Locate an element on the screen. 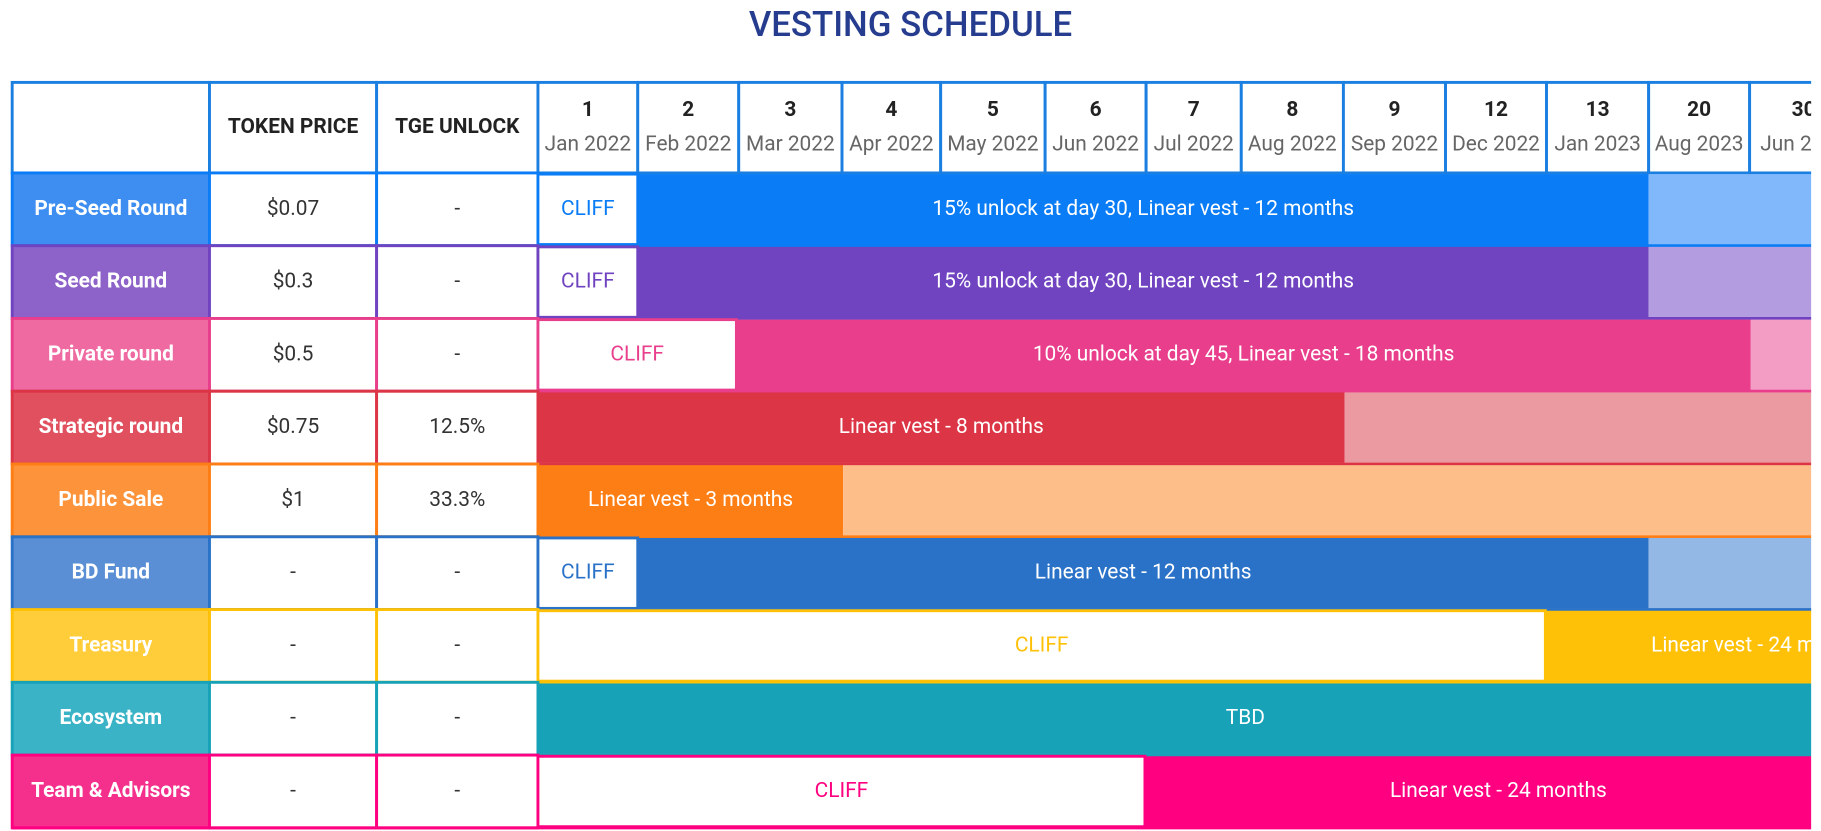 The width and height of the screenshot is (1821, 831). segment-label: Linear vest - 12 months is located at coordinates (1143, 573).